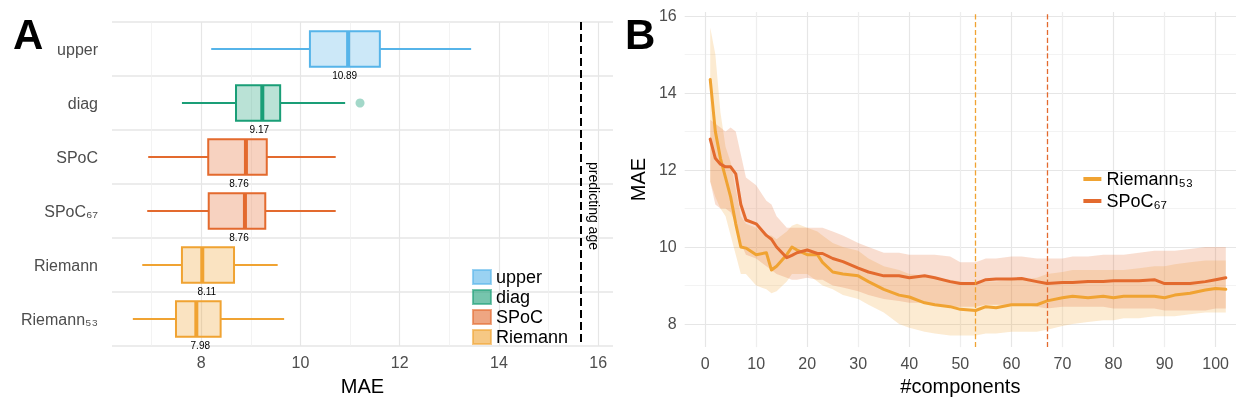  I want to click on y-tick-label: SPoC, so click(77, 157).